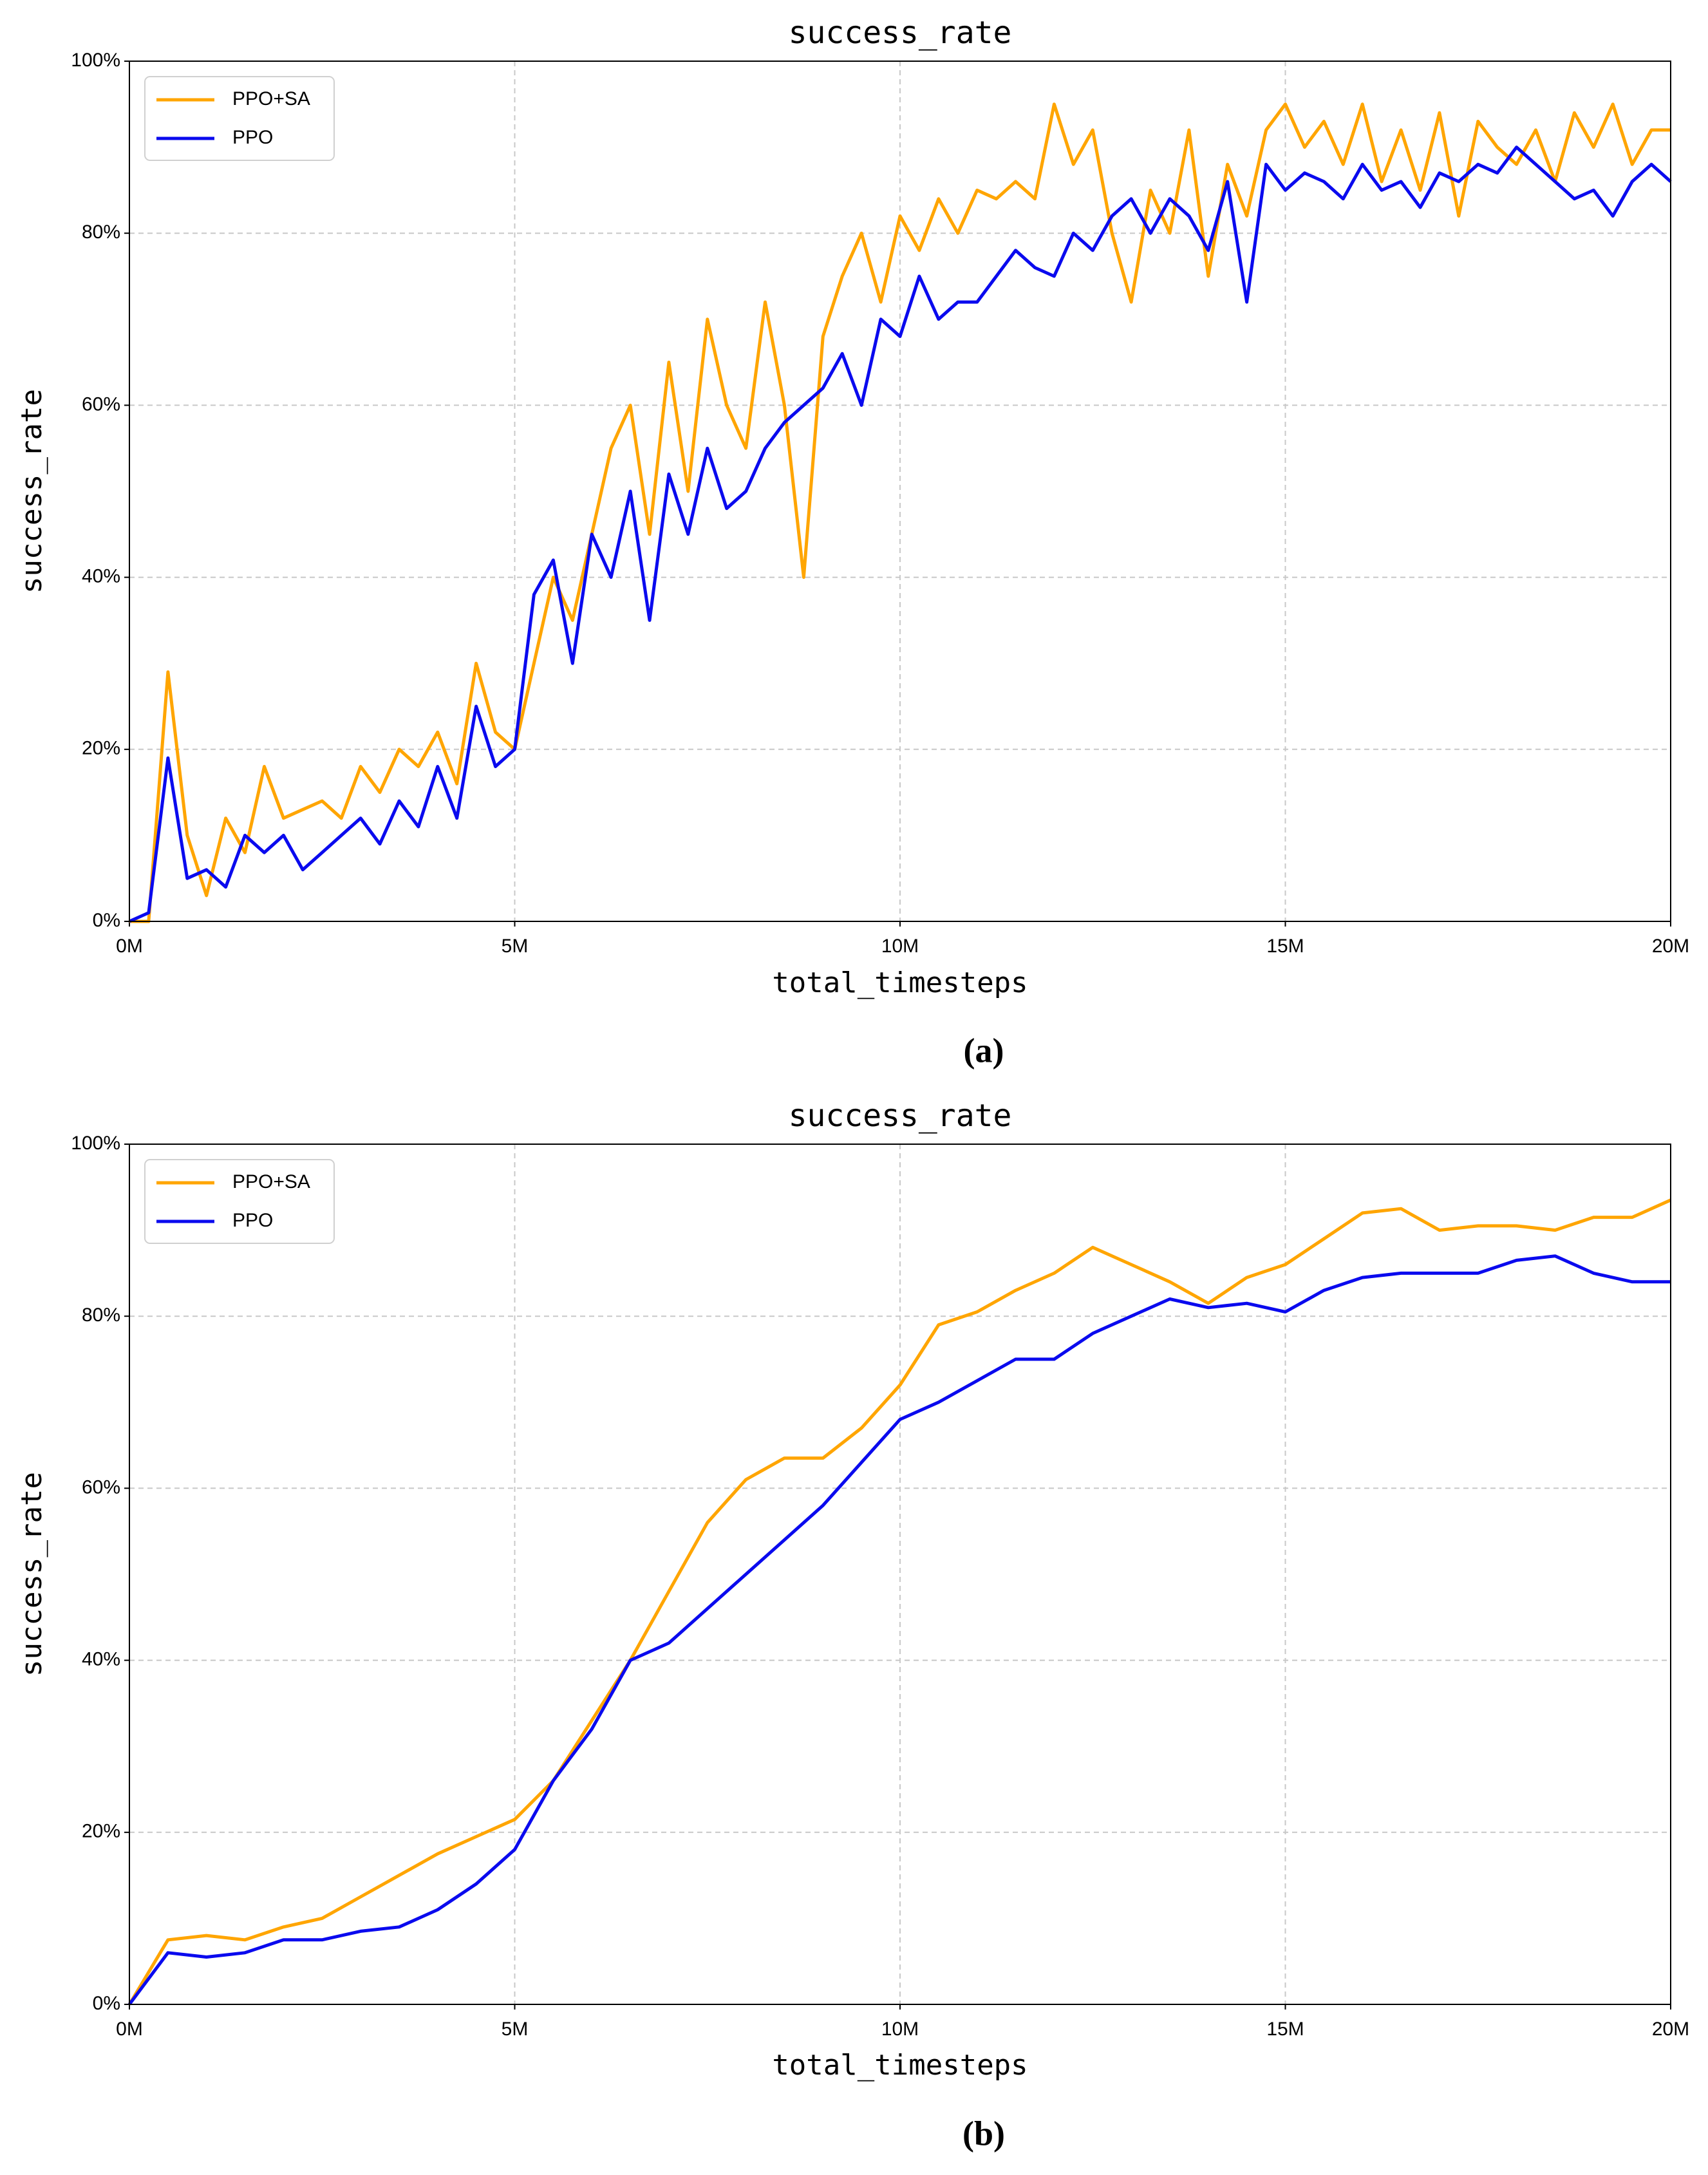 This screenshot has width=1708, height=2175. What do you see at coordinates (983, 2133) in the screenshot?
I see `caption: (b)` at bounding box center [983, 2133].